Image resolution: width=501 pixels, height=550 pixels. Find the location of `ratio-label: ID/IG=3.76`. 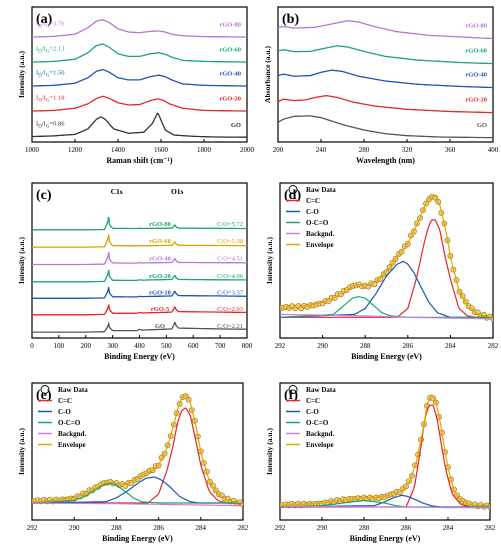

ratio-label: ID/IG=3.76 is located at coordinates (50, 25).